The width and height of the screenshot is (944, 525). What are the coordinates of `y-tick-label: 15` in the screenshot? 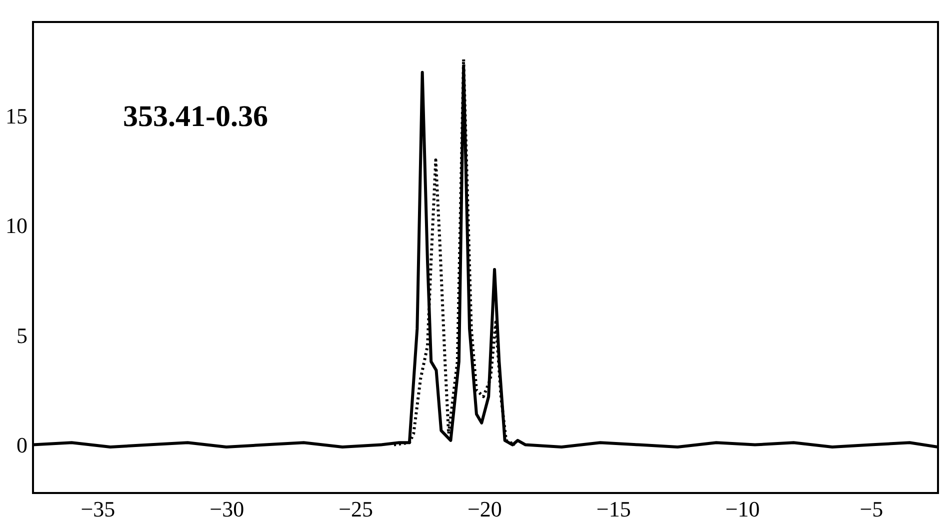 It's located at (17, 116).